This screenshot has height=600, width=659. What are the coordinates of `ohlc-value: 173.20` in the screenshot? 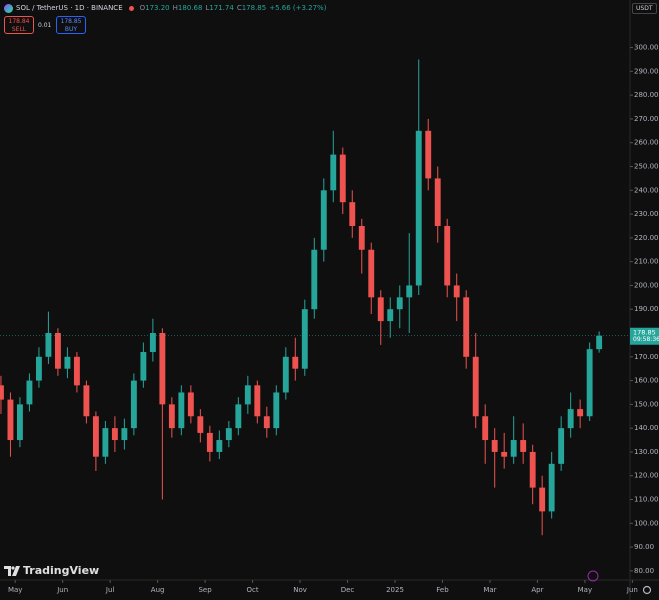 It's located at (157, 8).